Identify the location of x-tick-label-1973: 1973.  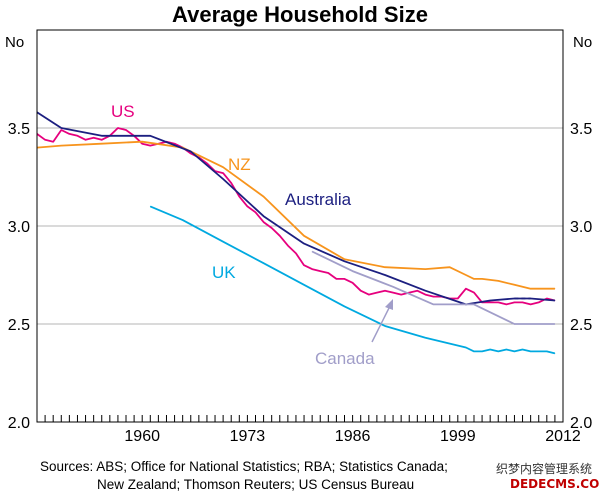
(248, 436).